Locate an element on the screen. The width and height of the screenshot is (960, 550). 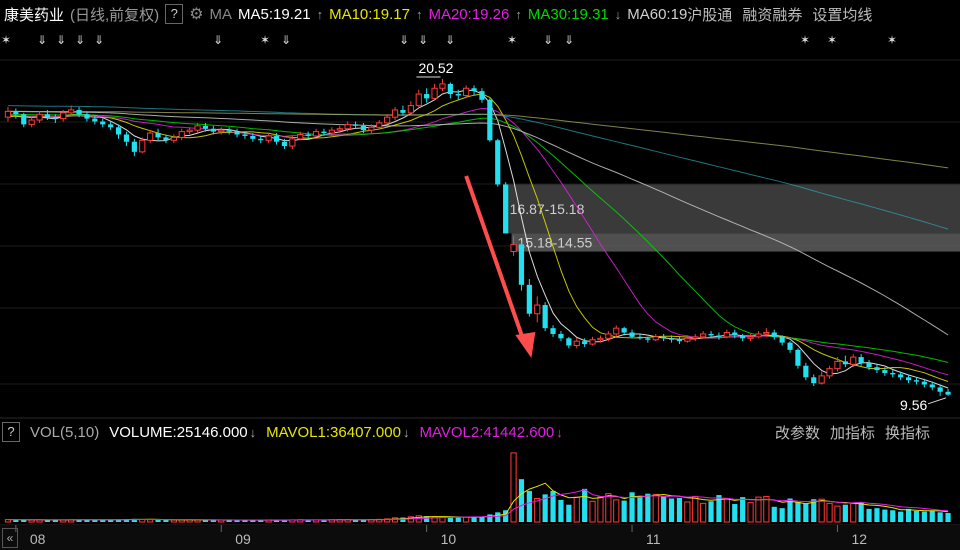
arrow-down-icon: ↓ is located at coordinates (406, 432).